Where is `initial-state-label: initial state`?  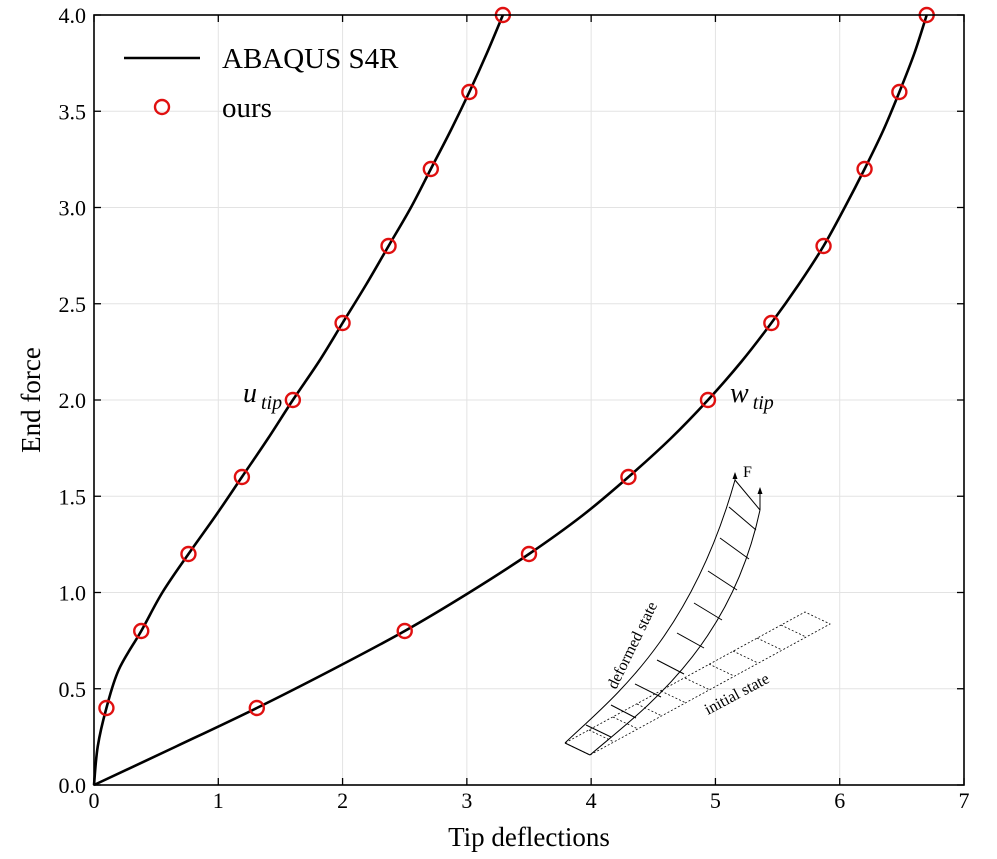 initial-state-label: initial state is located at coordinates (737, 694).